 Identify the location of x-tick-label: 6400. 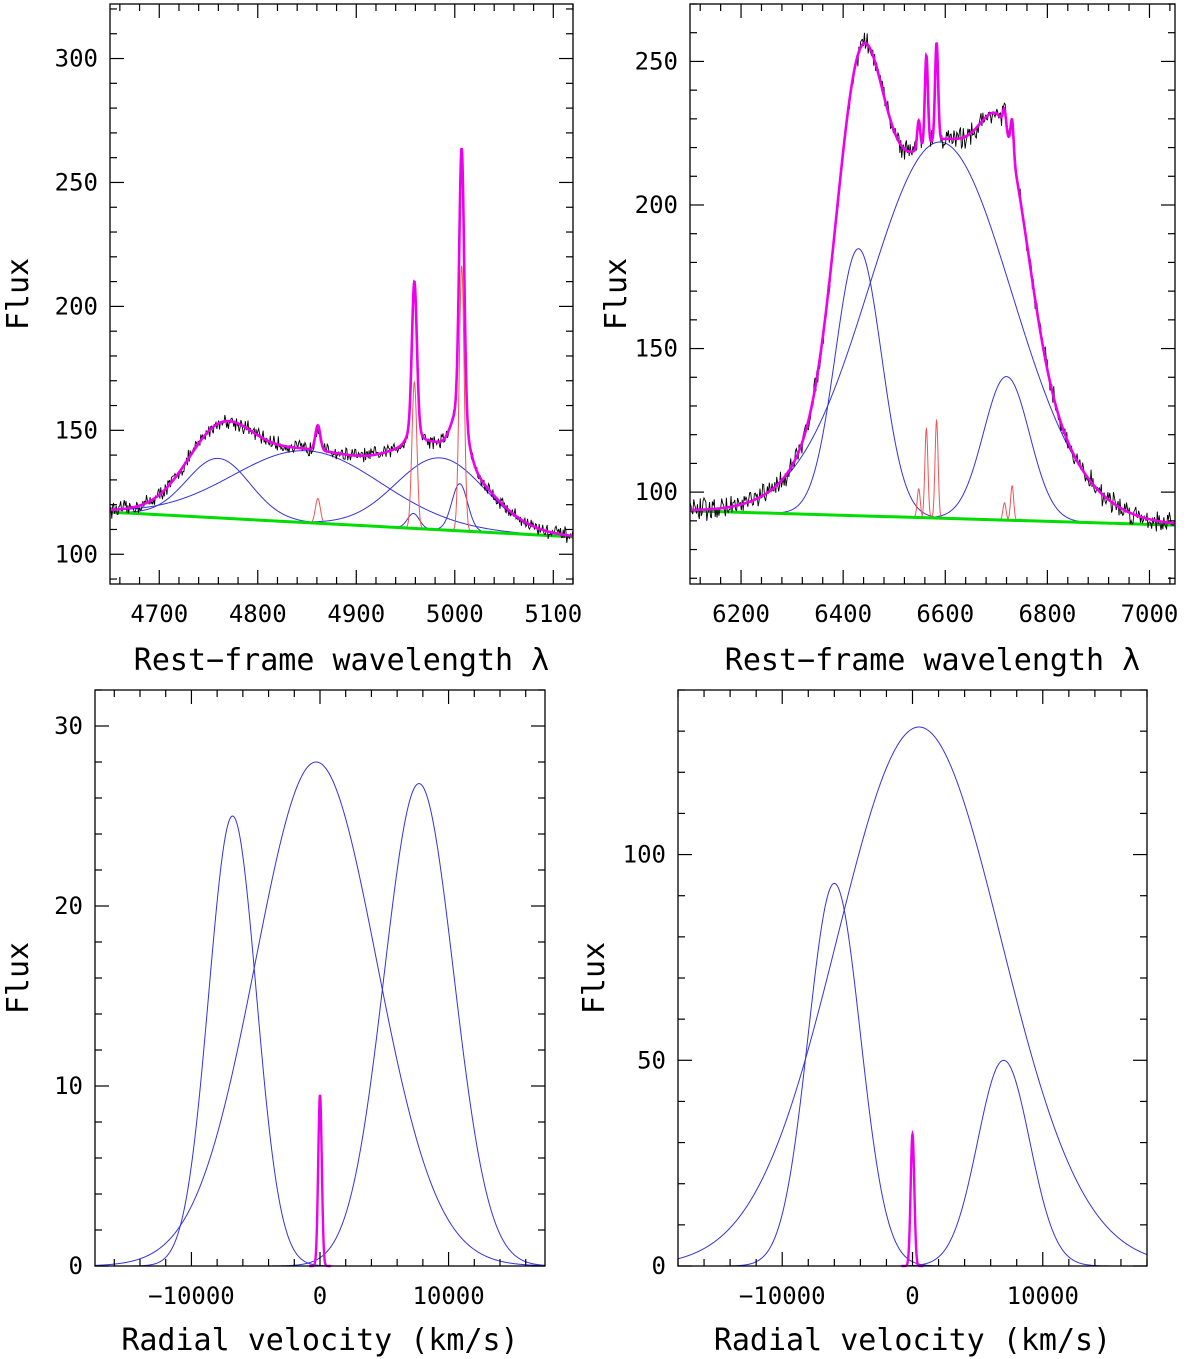
(843, 614).